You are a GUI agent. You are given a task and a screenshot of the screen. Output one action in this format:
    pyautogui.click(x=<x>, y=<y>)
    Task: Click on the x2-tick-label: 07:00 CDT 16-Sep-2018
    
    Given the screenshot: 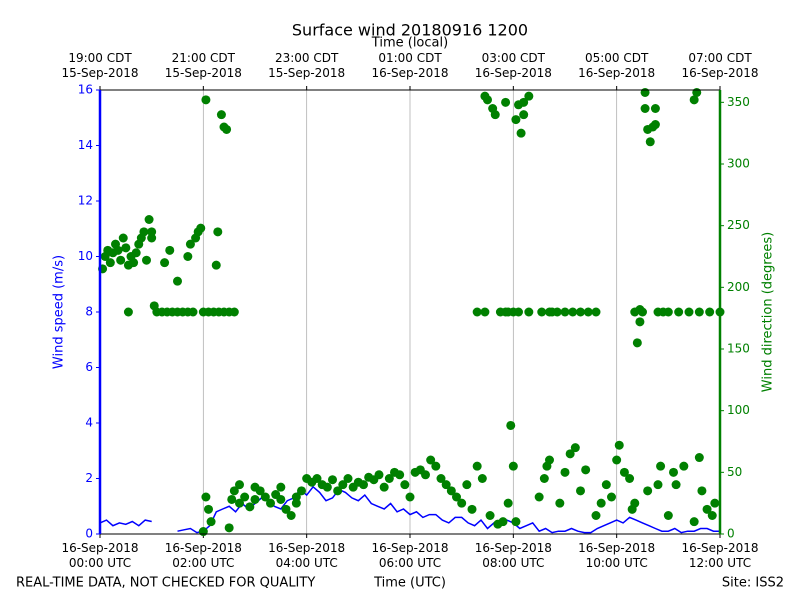 What is the action you would take?
    pyautogui.click(x=720, y=65)
    